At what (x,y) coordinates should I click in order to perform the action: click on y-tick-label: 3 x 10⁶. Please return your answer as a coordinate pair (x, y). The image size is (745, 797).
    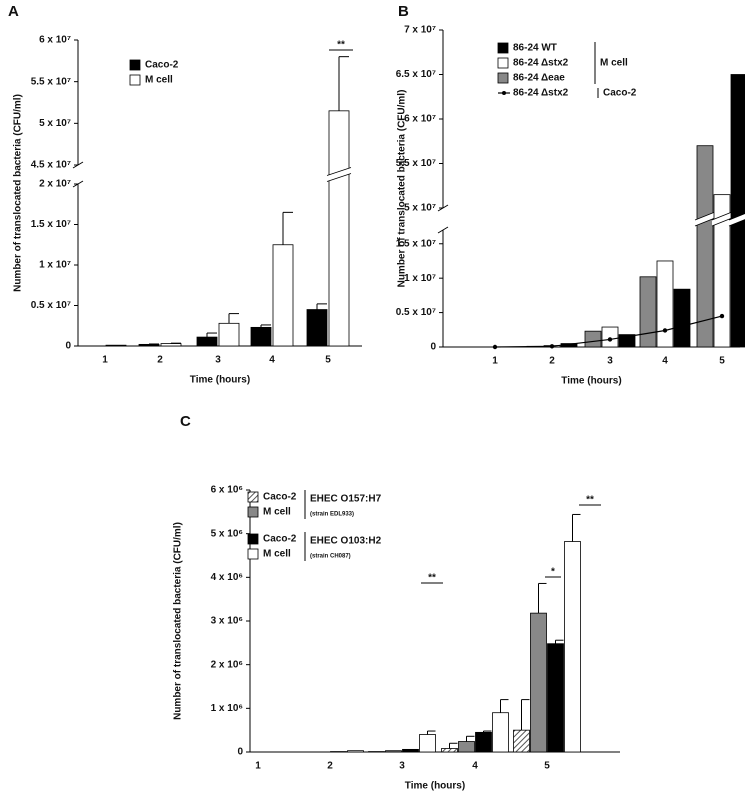
    Looking at the image, I should click on (227, 621).